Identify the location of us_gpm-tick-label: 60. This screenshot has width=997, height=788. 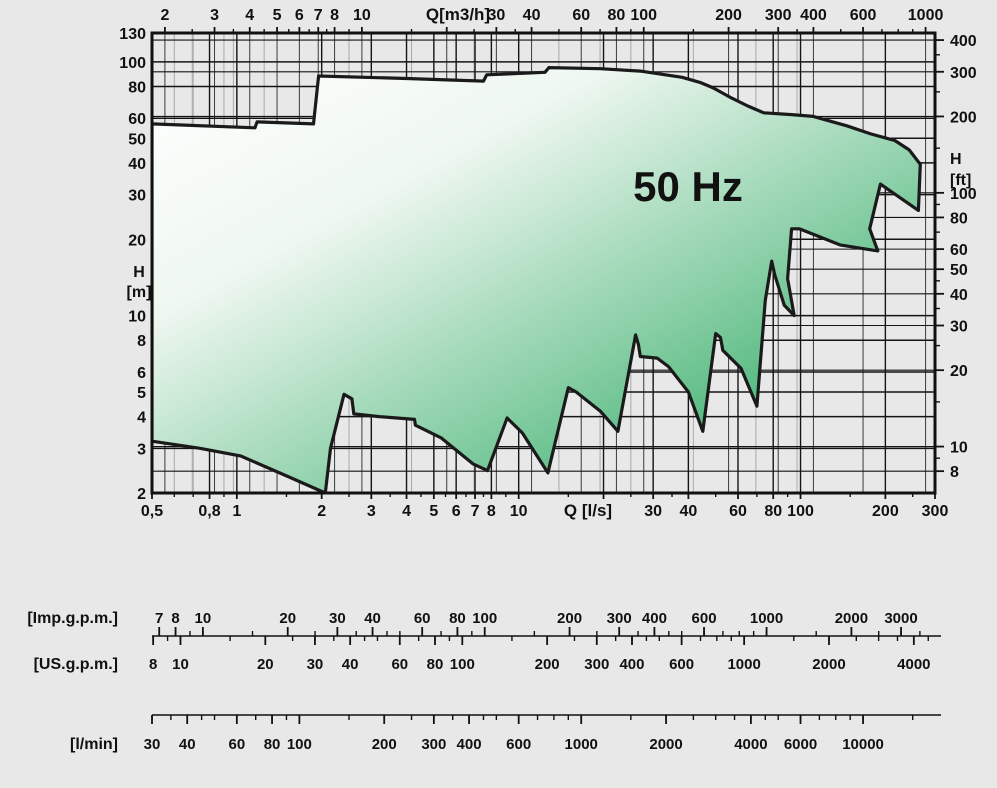
(399, 664).